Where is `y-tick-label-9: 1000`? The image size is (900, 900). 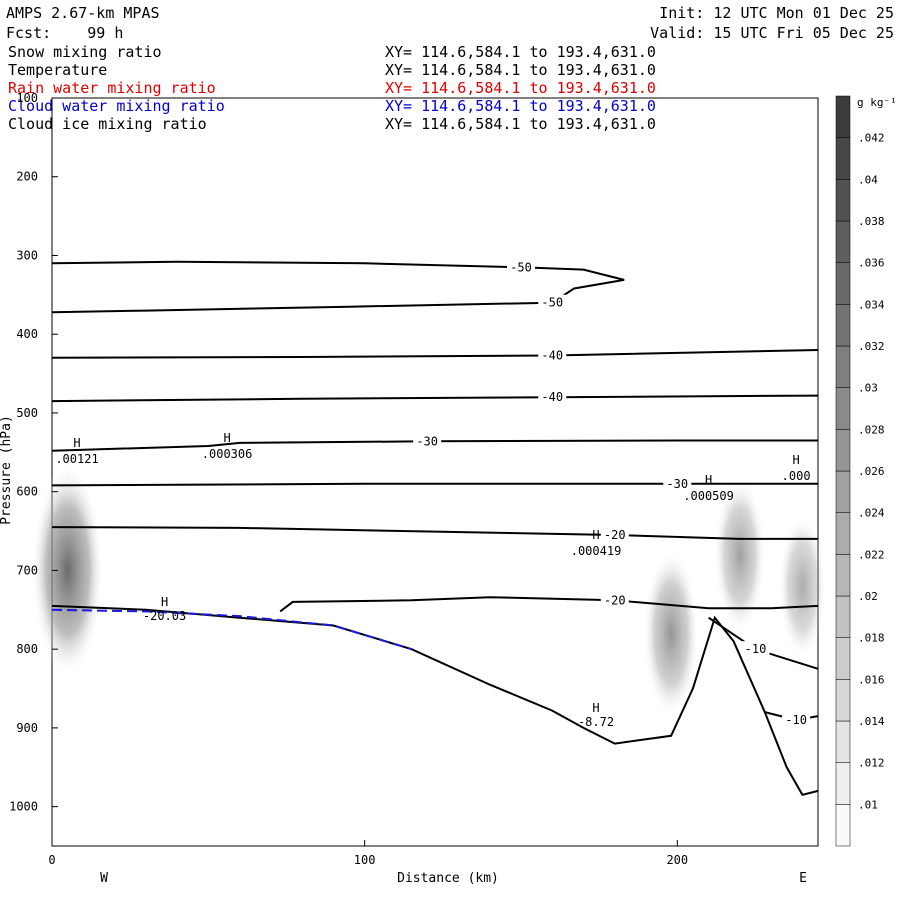
y-tick-label-9: 1000 is located at coordinates (23, 807).